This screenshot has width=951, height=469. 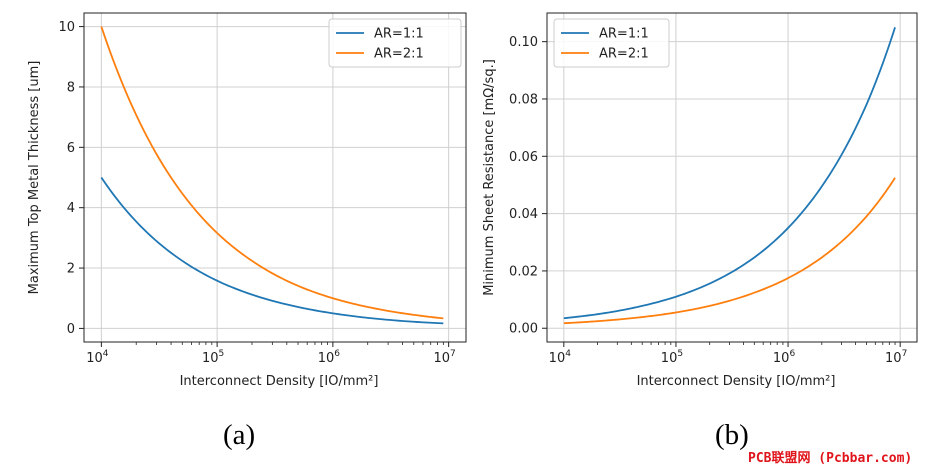 I want to click on panel-a-x-tick-label: 10⁶, so click(x=329, y=357).